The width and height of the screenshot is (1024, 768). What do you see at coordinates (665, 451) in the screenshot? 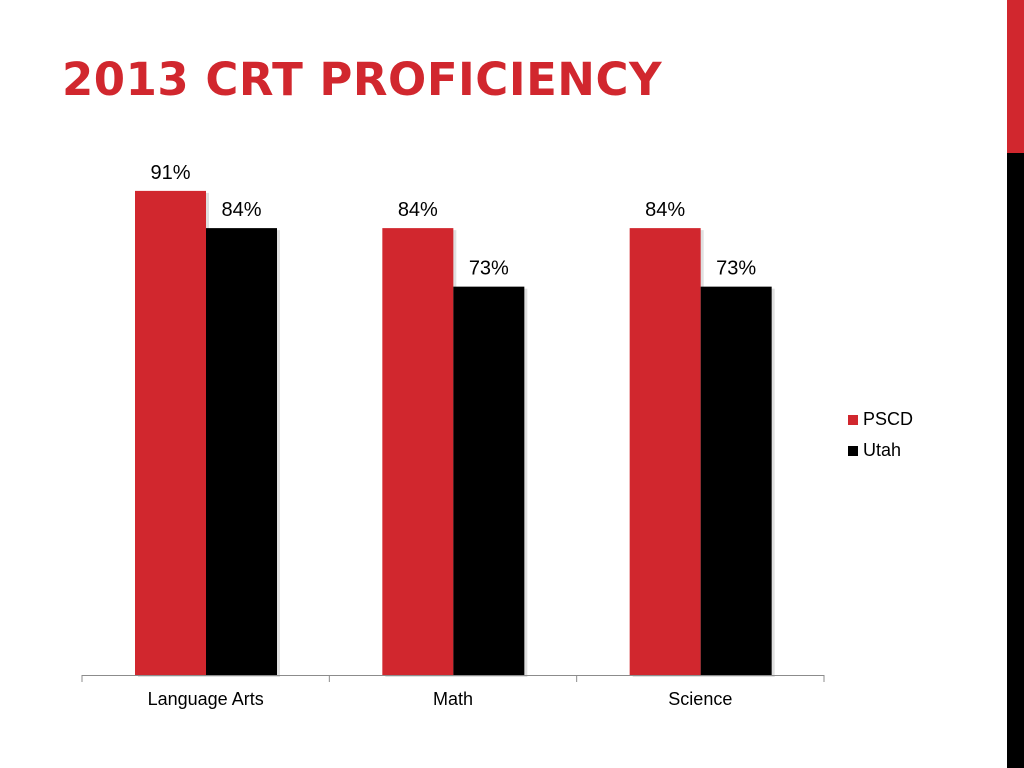
I see `bar-pscd-science` at bounding box center [665, 451].